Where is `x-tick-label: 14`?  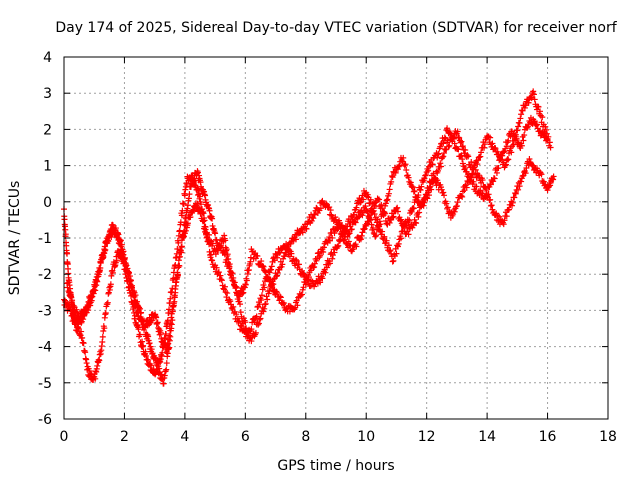 x-tick-label: 14 is located at coordinates (487, 437).